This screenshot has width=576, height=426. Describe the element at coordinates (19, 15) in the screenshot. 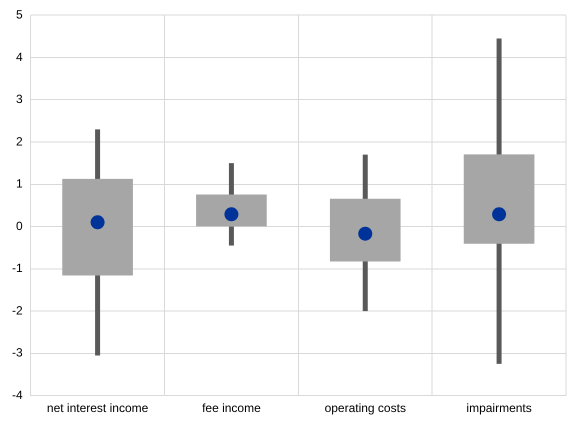

I see `y-tick-label: 5` at that location.